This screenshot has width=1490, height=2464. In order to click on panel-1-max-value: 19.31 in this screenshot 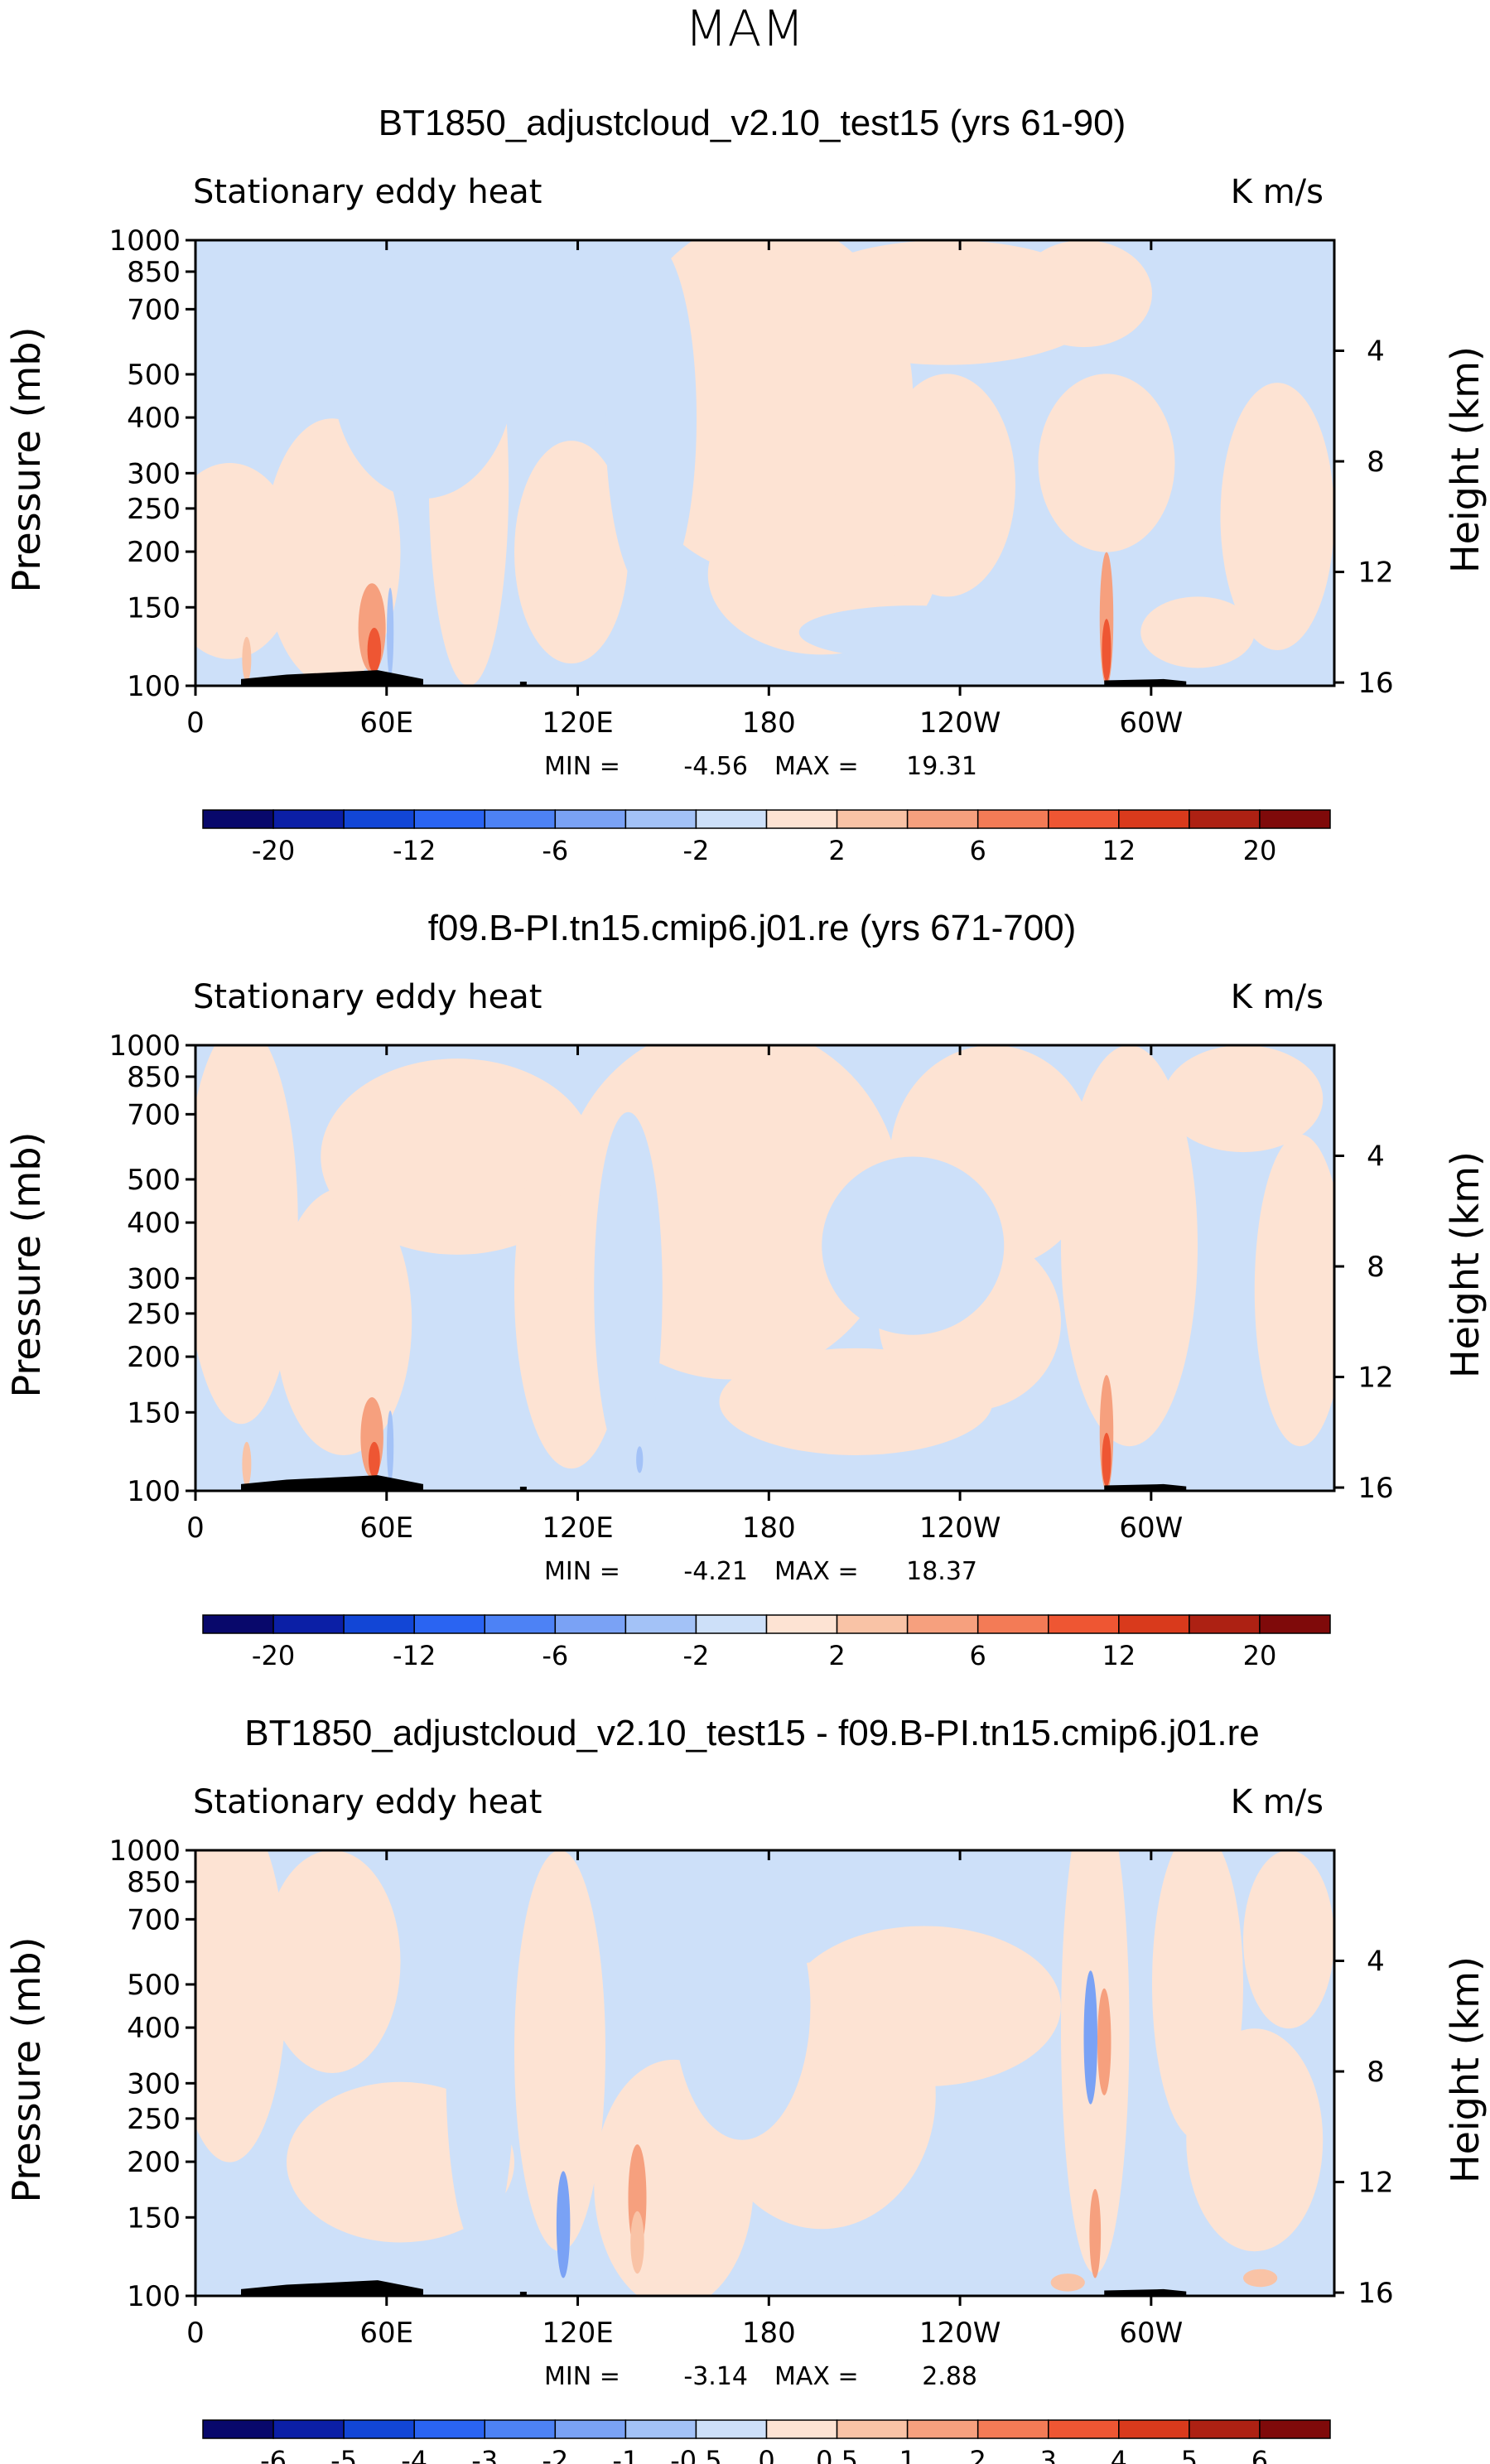, I will do `click(942, 766)`.